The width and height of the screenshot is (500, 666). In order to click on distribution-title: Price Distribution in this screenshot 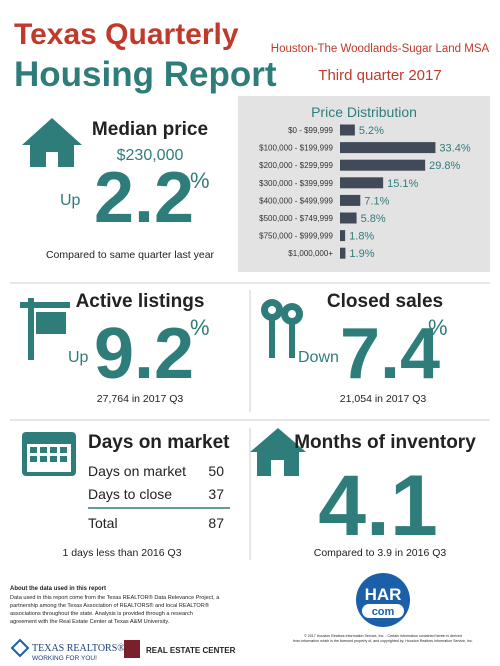, I will do `click(364, 112)`.